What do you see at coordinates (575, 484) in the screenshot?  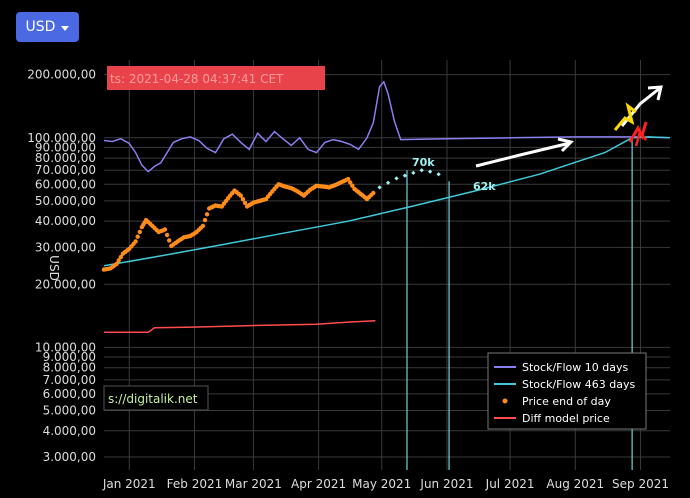 I see `x-tick-label: Aug 2021` at bounding box center [575, 484].